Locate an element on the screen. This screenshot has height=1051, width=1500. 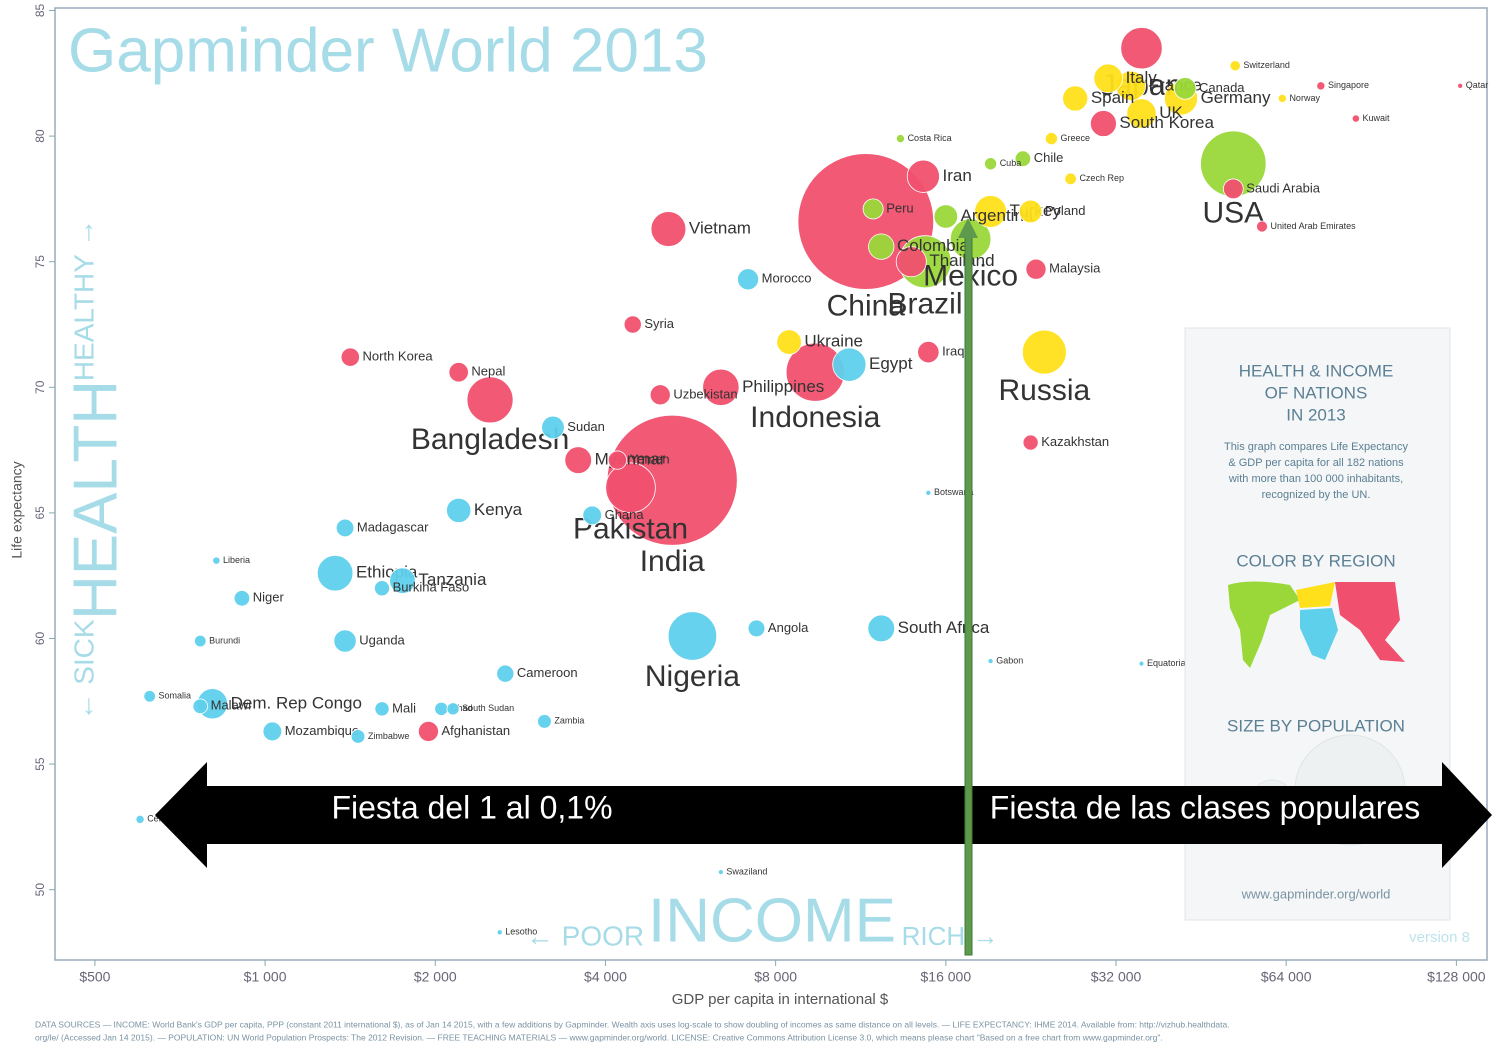
info-text: This graph compares Life Expectancy is located at coordinates (1316, 447).